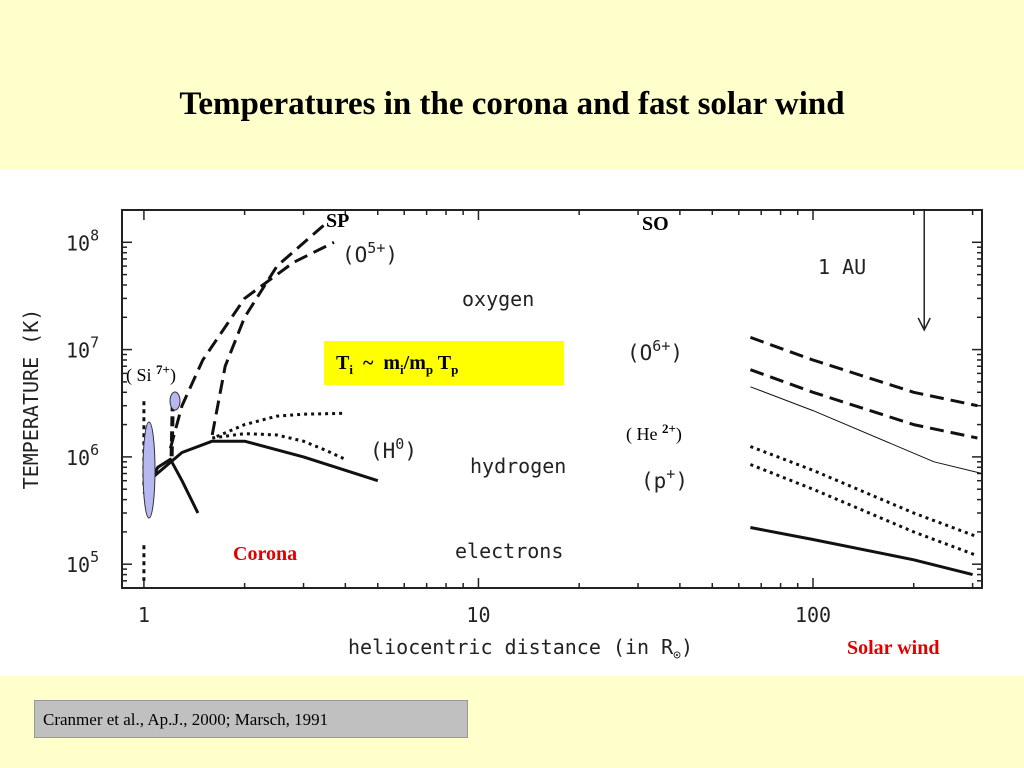  Describe the element at coordinates (518, 466) in the screenshot. I see `hydrogen-label: hydrogen` at that location.